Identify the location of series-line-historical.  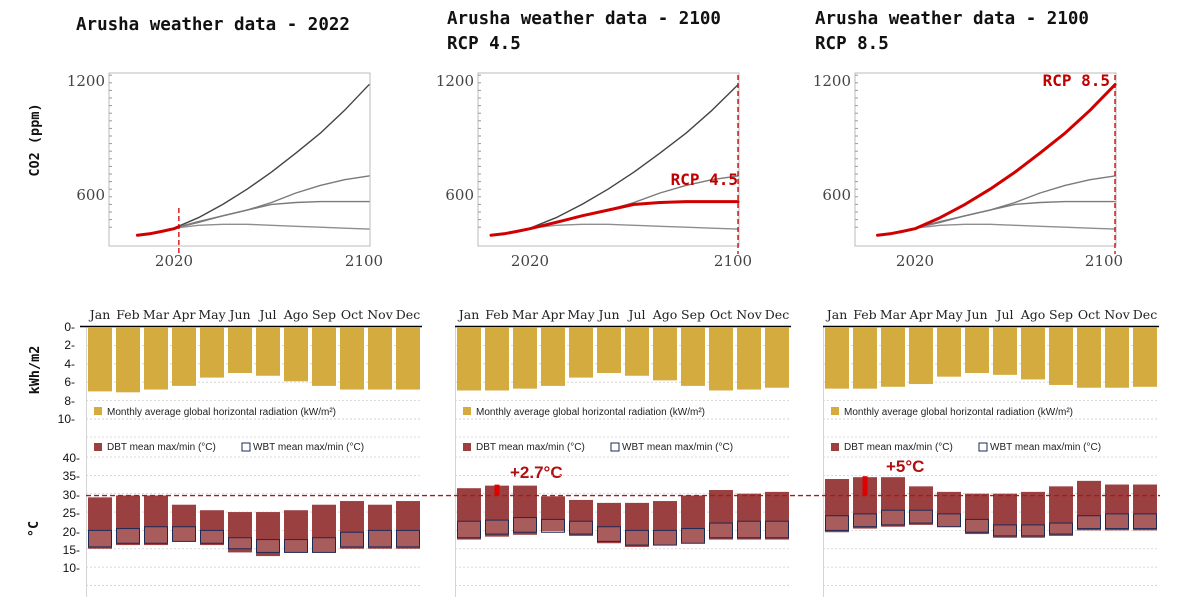
(158, 231).